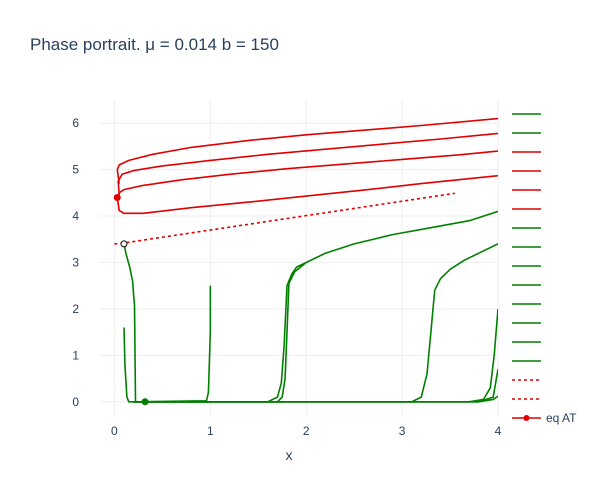 This screenshot has height=500, width=600. Describe the element at coordinates (498, 431) in the screenshot. I see `x-tick-label: 4` at that location.